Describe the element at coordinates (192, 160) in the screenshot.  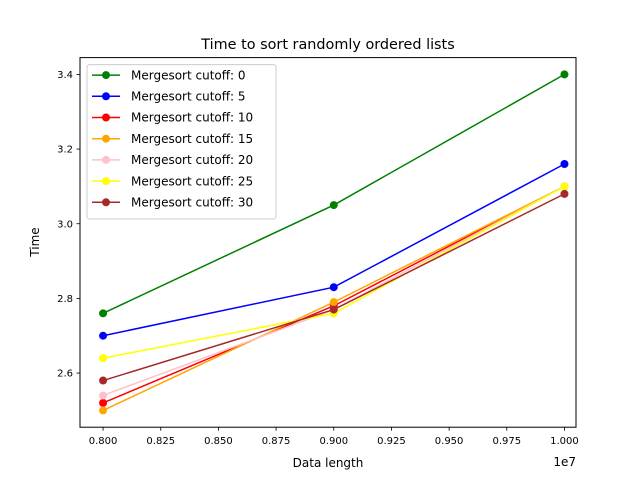
I see `legend-label: Mergesort cutoff: 20` at that location.